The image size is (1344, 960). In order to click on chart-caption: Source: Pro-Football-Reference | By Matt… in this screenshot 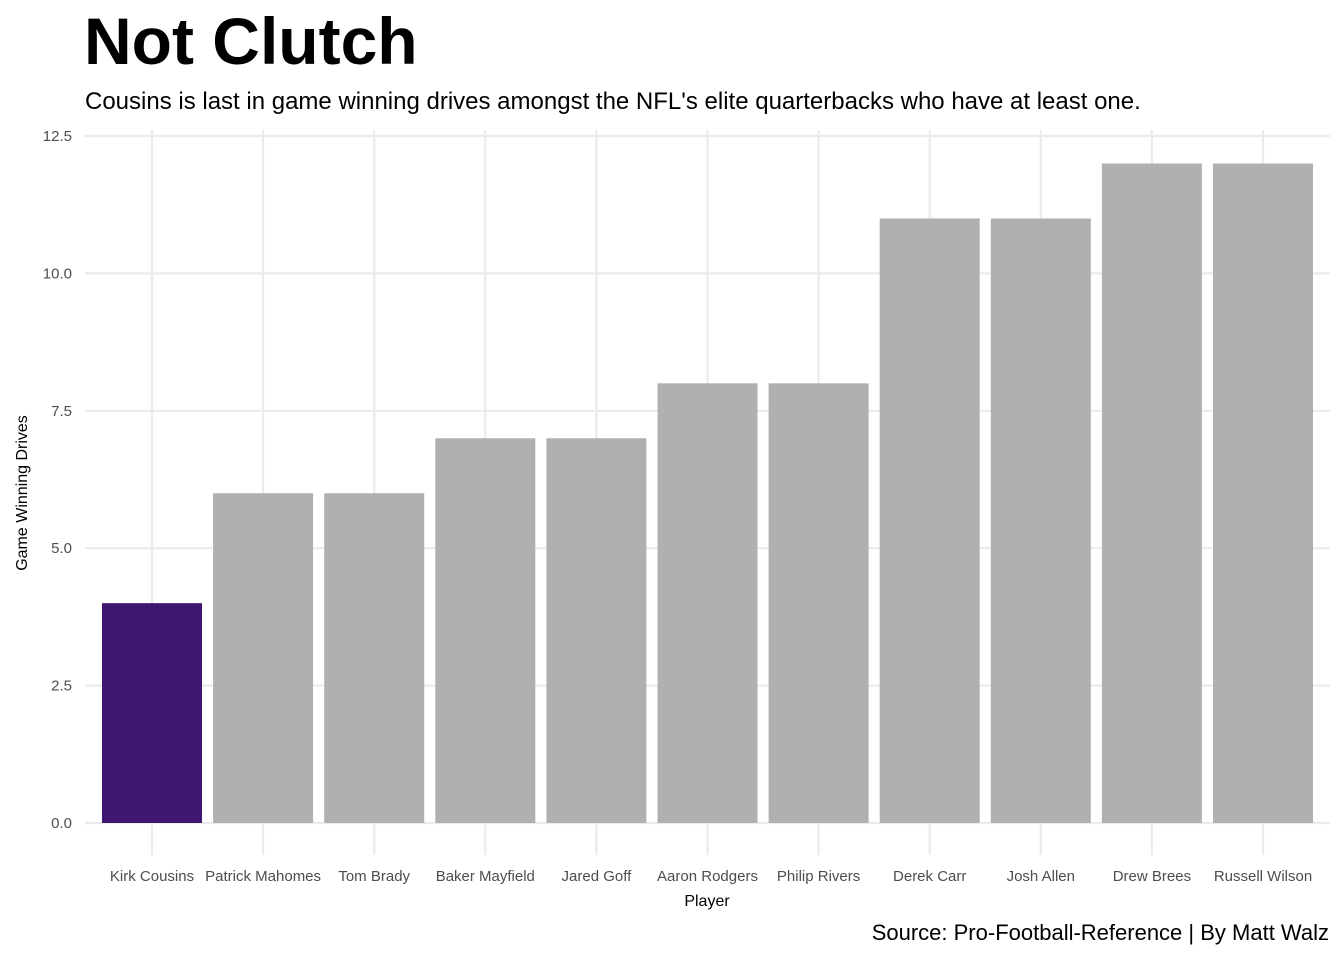, I will do `click(1100, 932)`.